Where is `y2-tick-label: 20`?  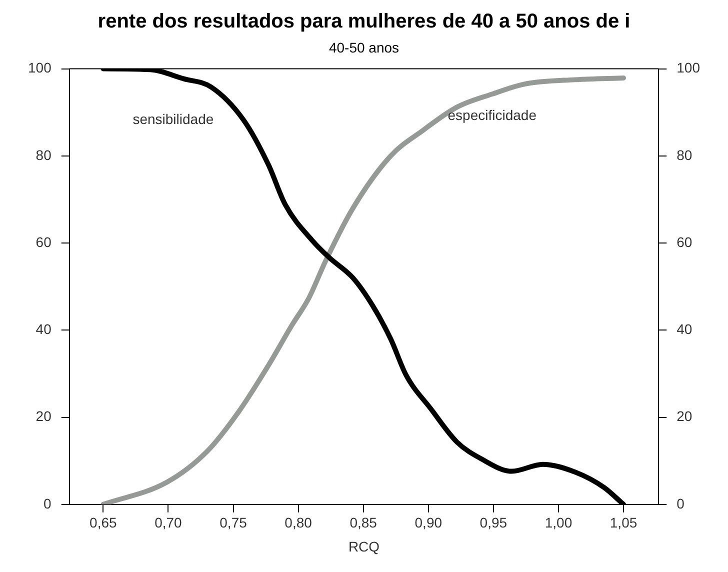
y2-tick-label: 20 is located at coordinates (684, 416).